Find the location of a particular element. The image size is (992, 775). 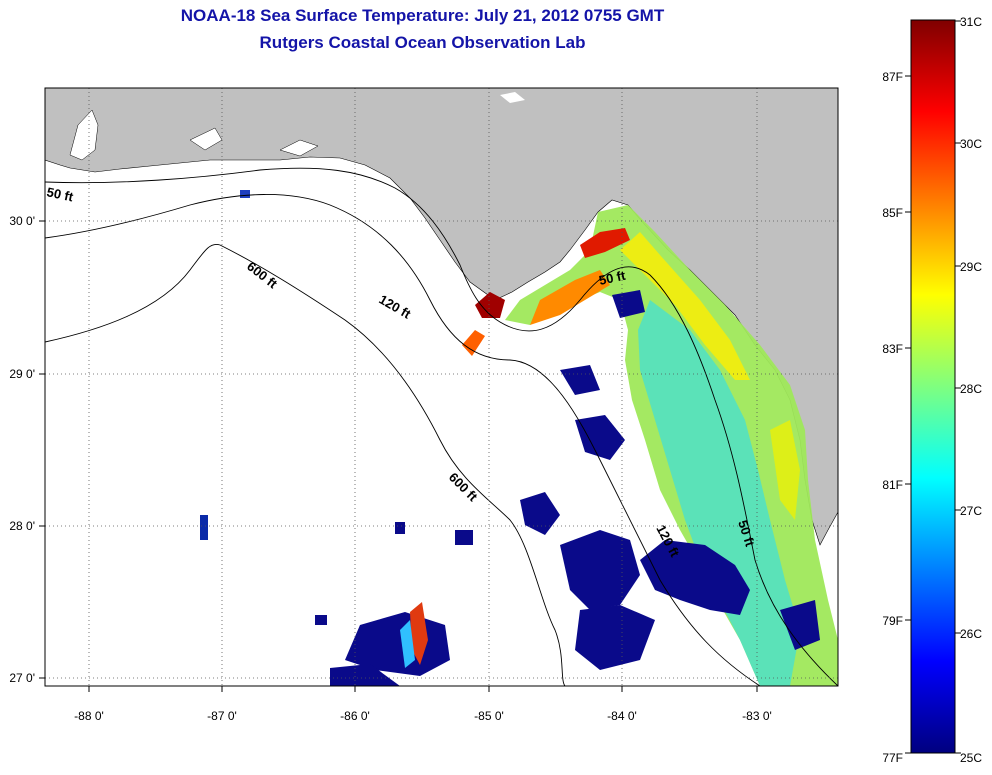

colorbar-celsius-label: 30C is located at coordinates (971, 144).